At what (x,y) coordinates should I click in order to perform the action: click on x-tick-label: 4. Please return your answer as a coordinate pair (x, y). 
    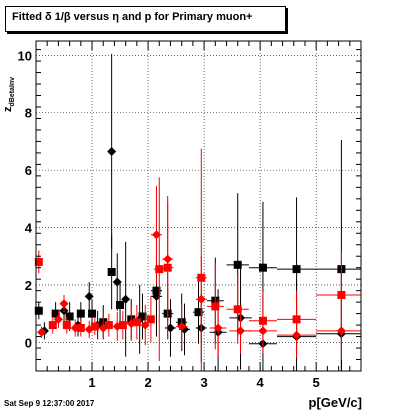
    Looking at the image, I should click on (261, 382).